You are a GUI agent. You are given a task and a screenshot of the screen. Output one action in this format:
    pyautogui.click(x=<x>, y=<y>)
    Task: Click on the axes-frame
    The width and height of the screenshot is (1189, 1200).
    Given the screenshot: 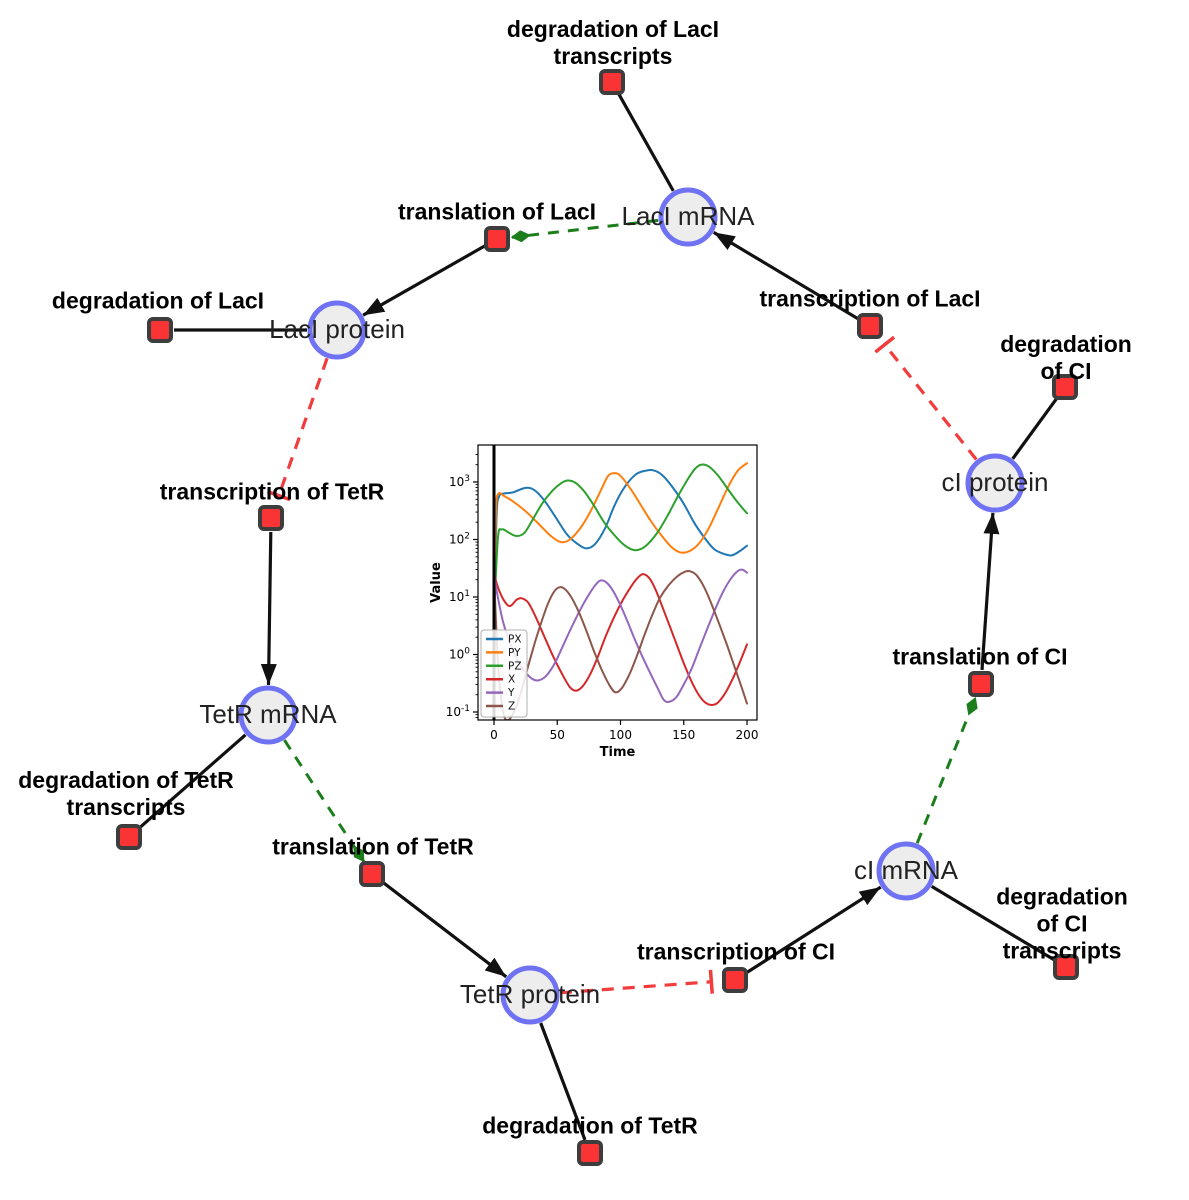 What is the action you would take?
    pyautogui.click(x=617, y=582)
    